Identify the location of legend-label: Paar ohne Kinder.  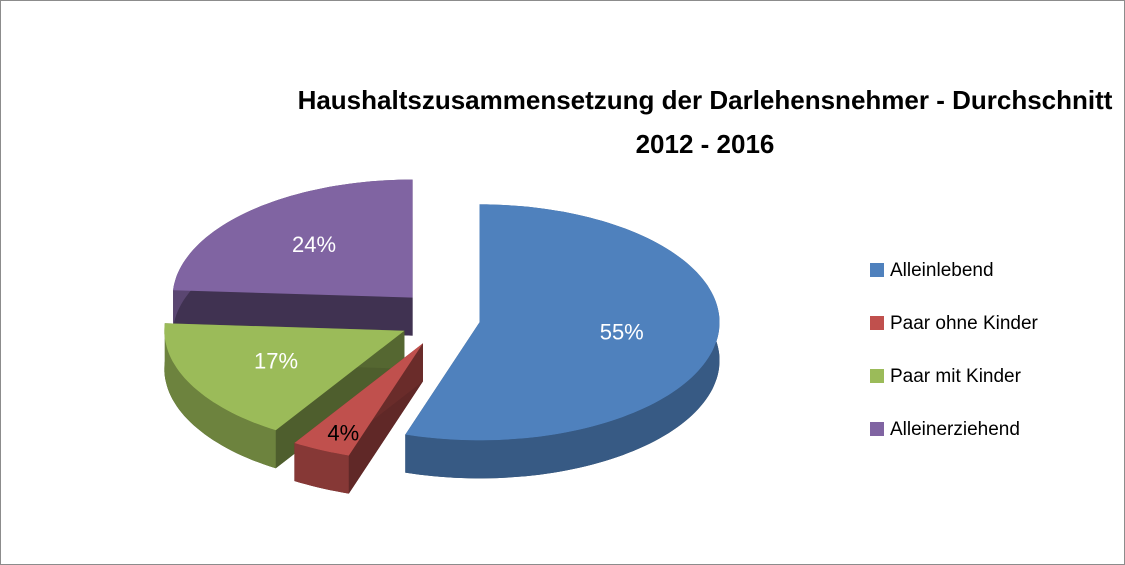
(964, 323).